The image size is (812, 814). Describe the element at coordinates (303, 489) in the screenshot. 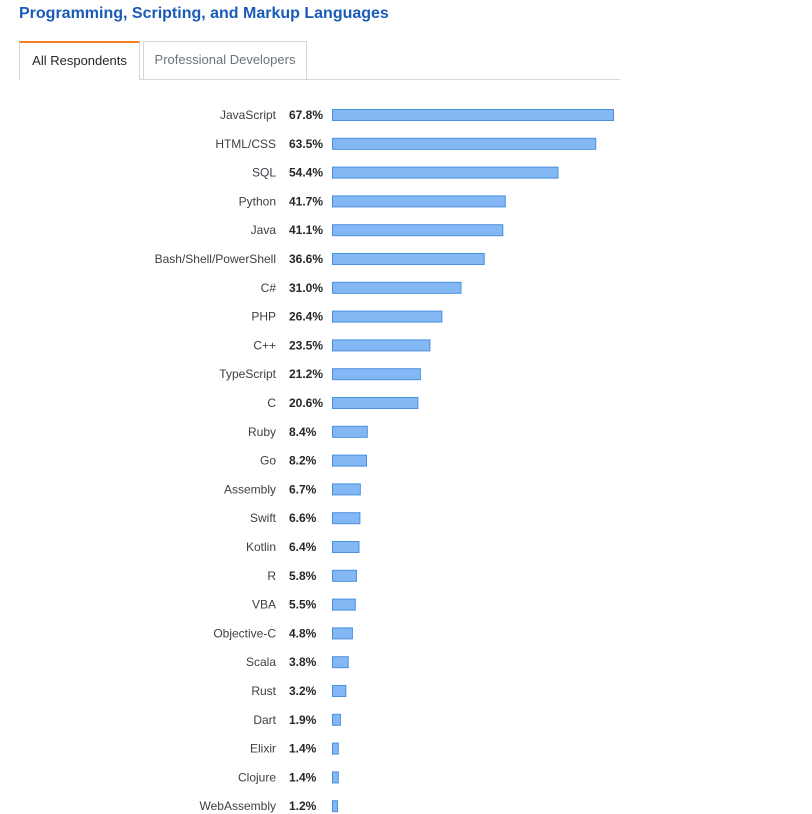

I see `value-label: 6.7%` at that location.